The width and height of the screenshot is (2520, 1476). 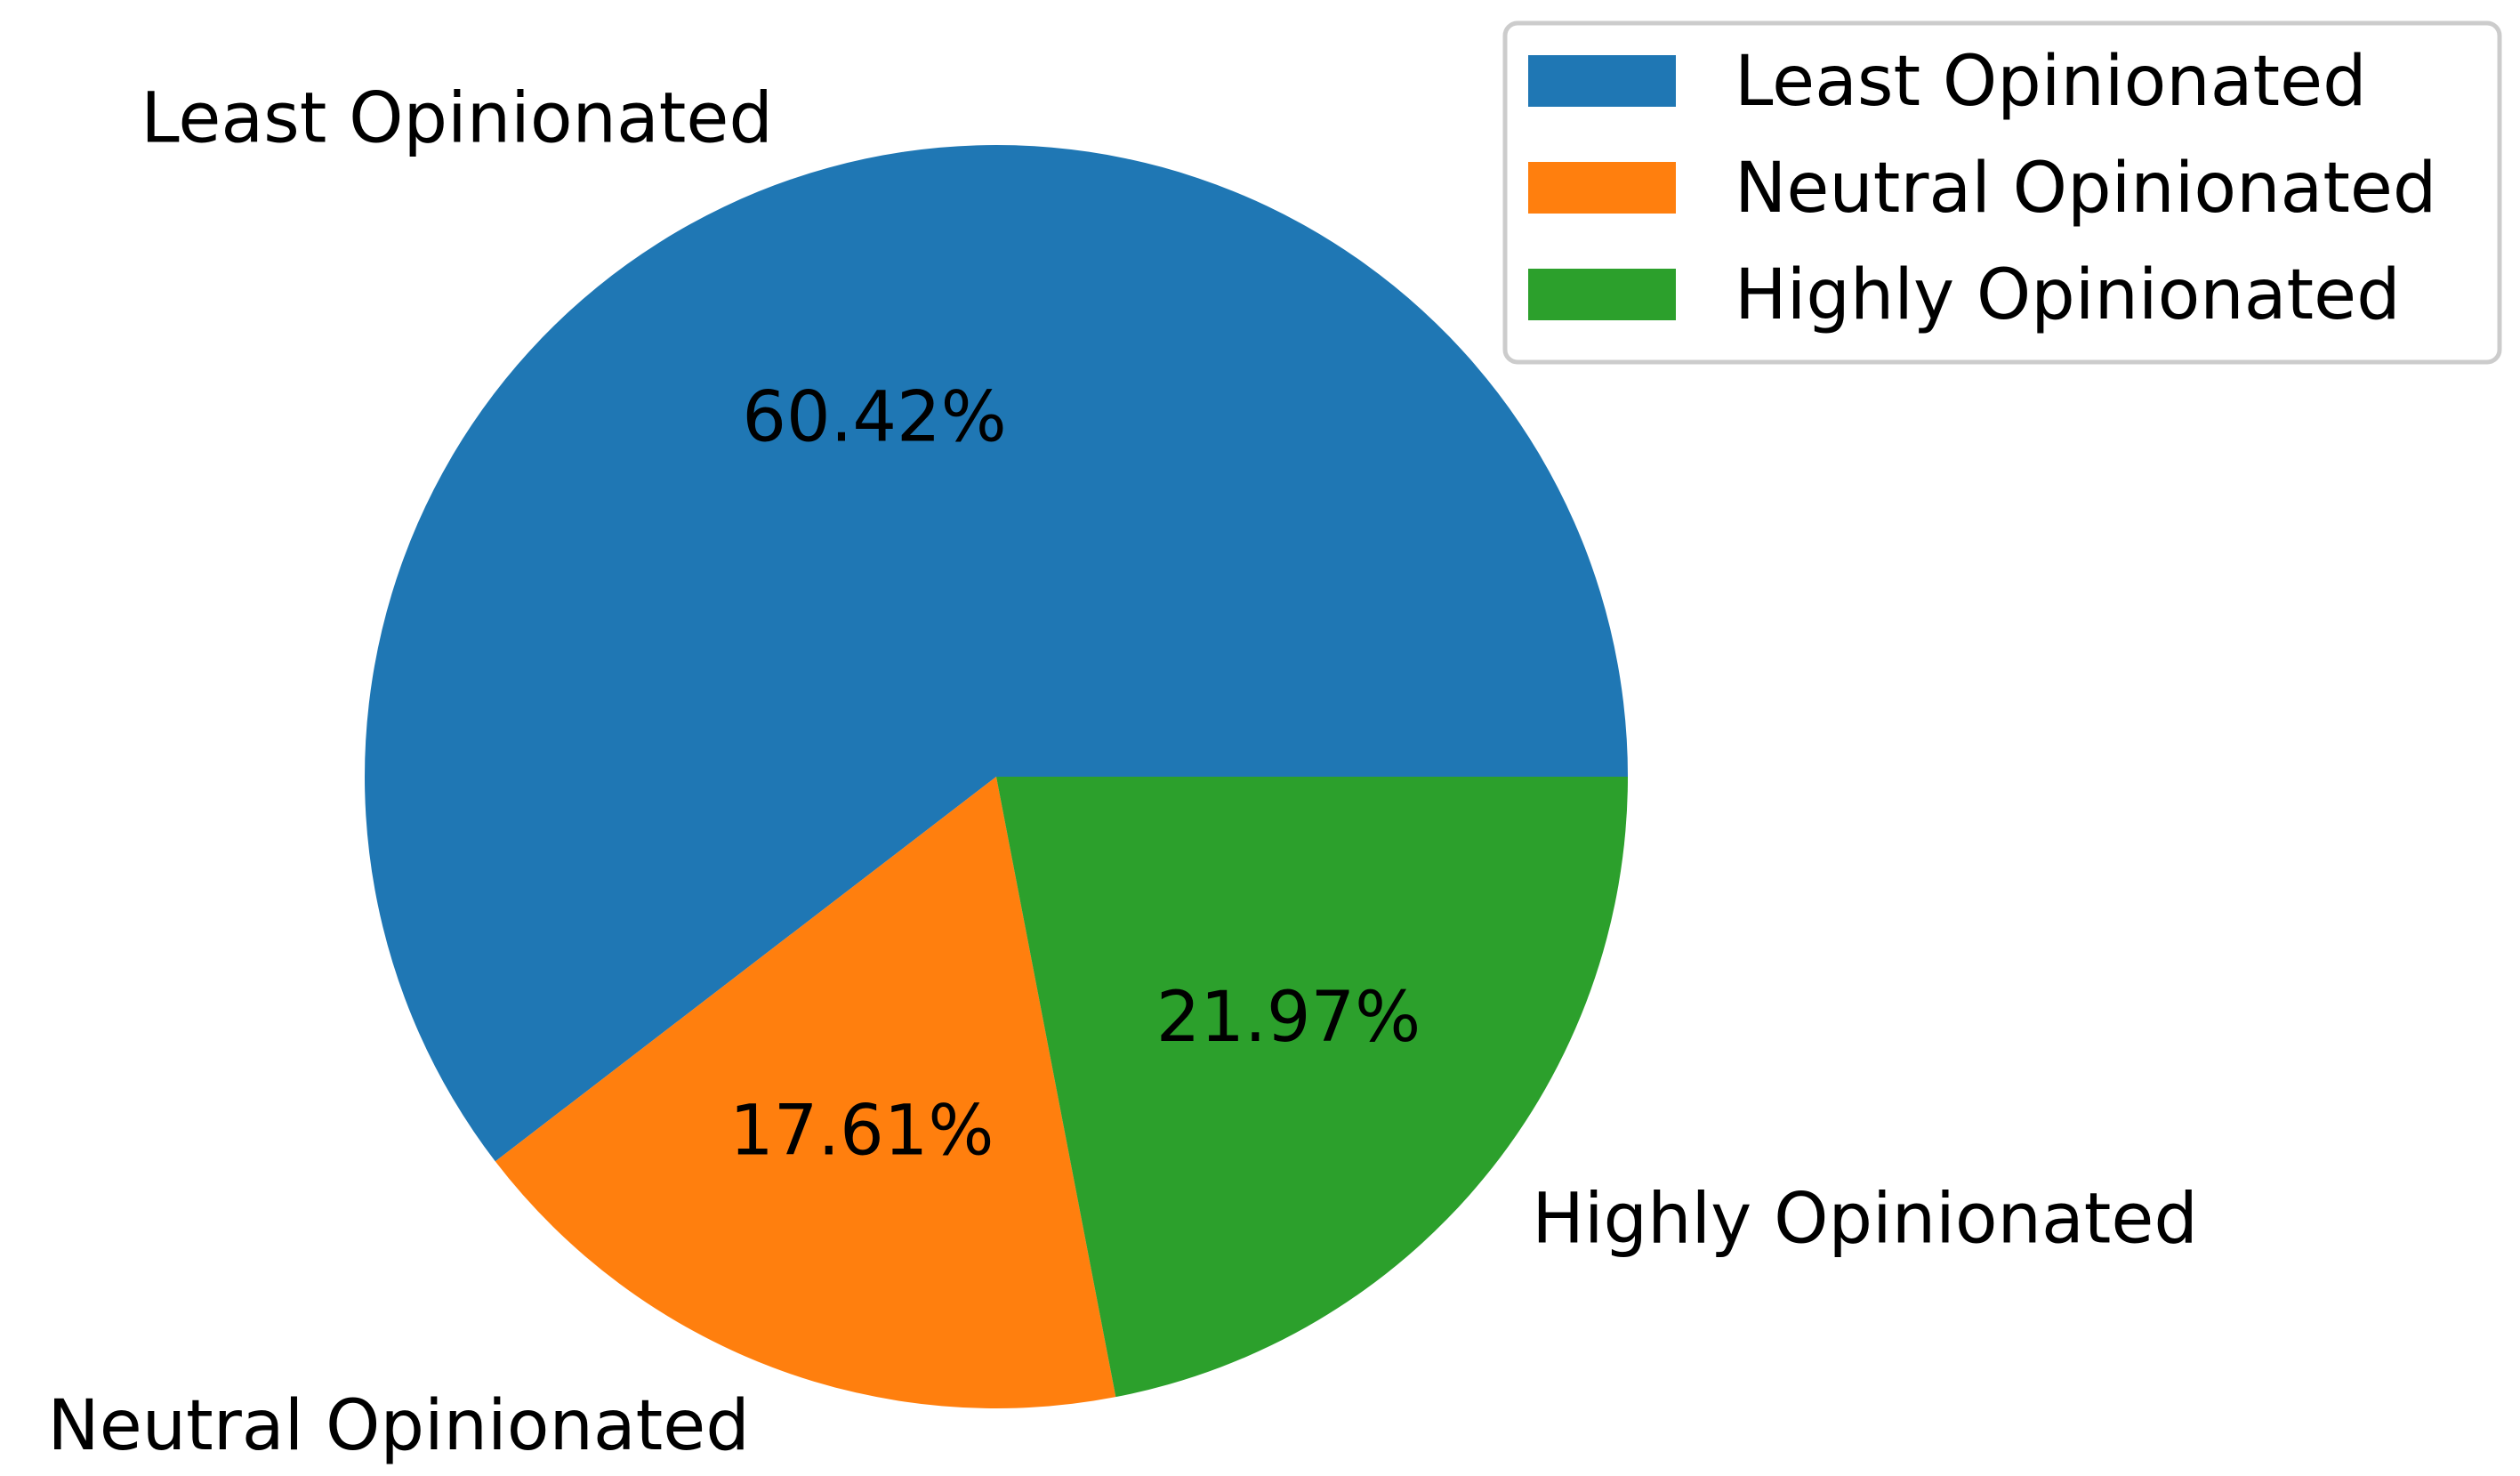 I want to click on legend-box, so click(x=2002, y=192).